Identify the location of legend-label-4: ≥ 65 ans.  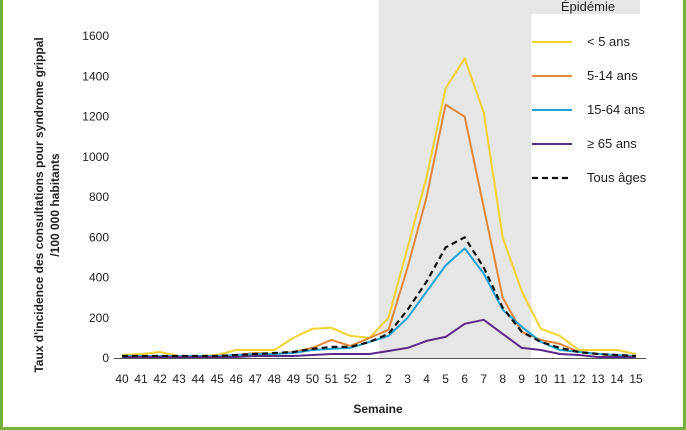
(612, 143).